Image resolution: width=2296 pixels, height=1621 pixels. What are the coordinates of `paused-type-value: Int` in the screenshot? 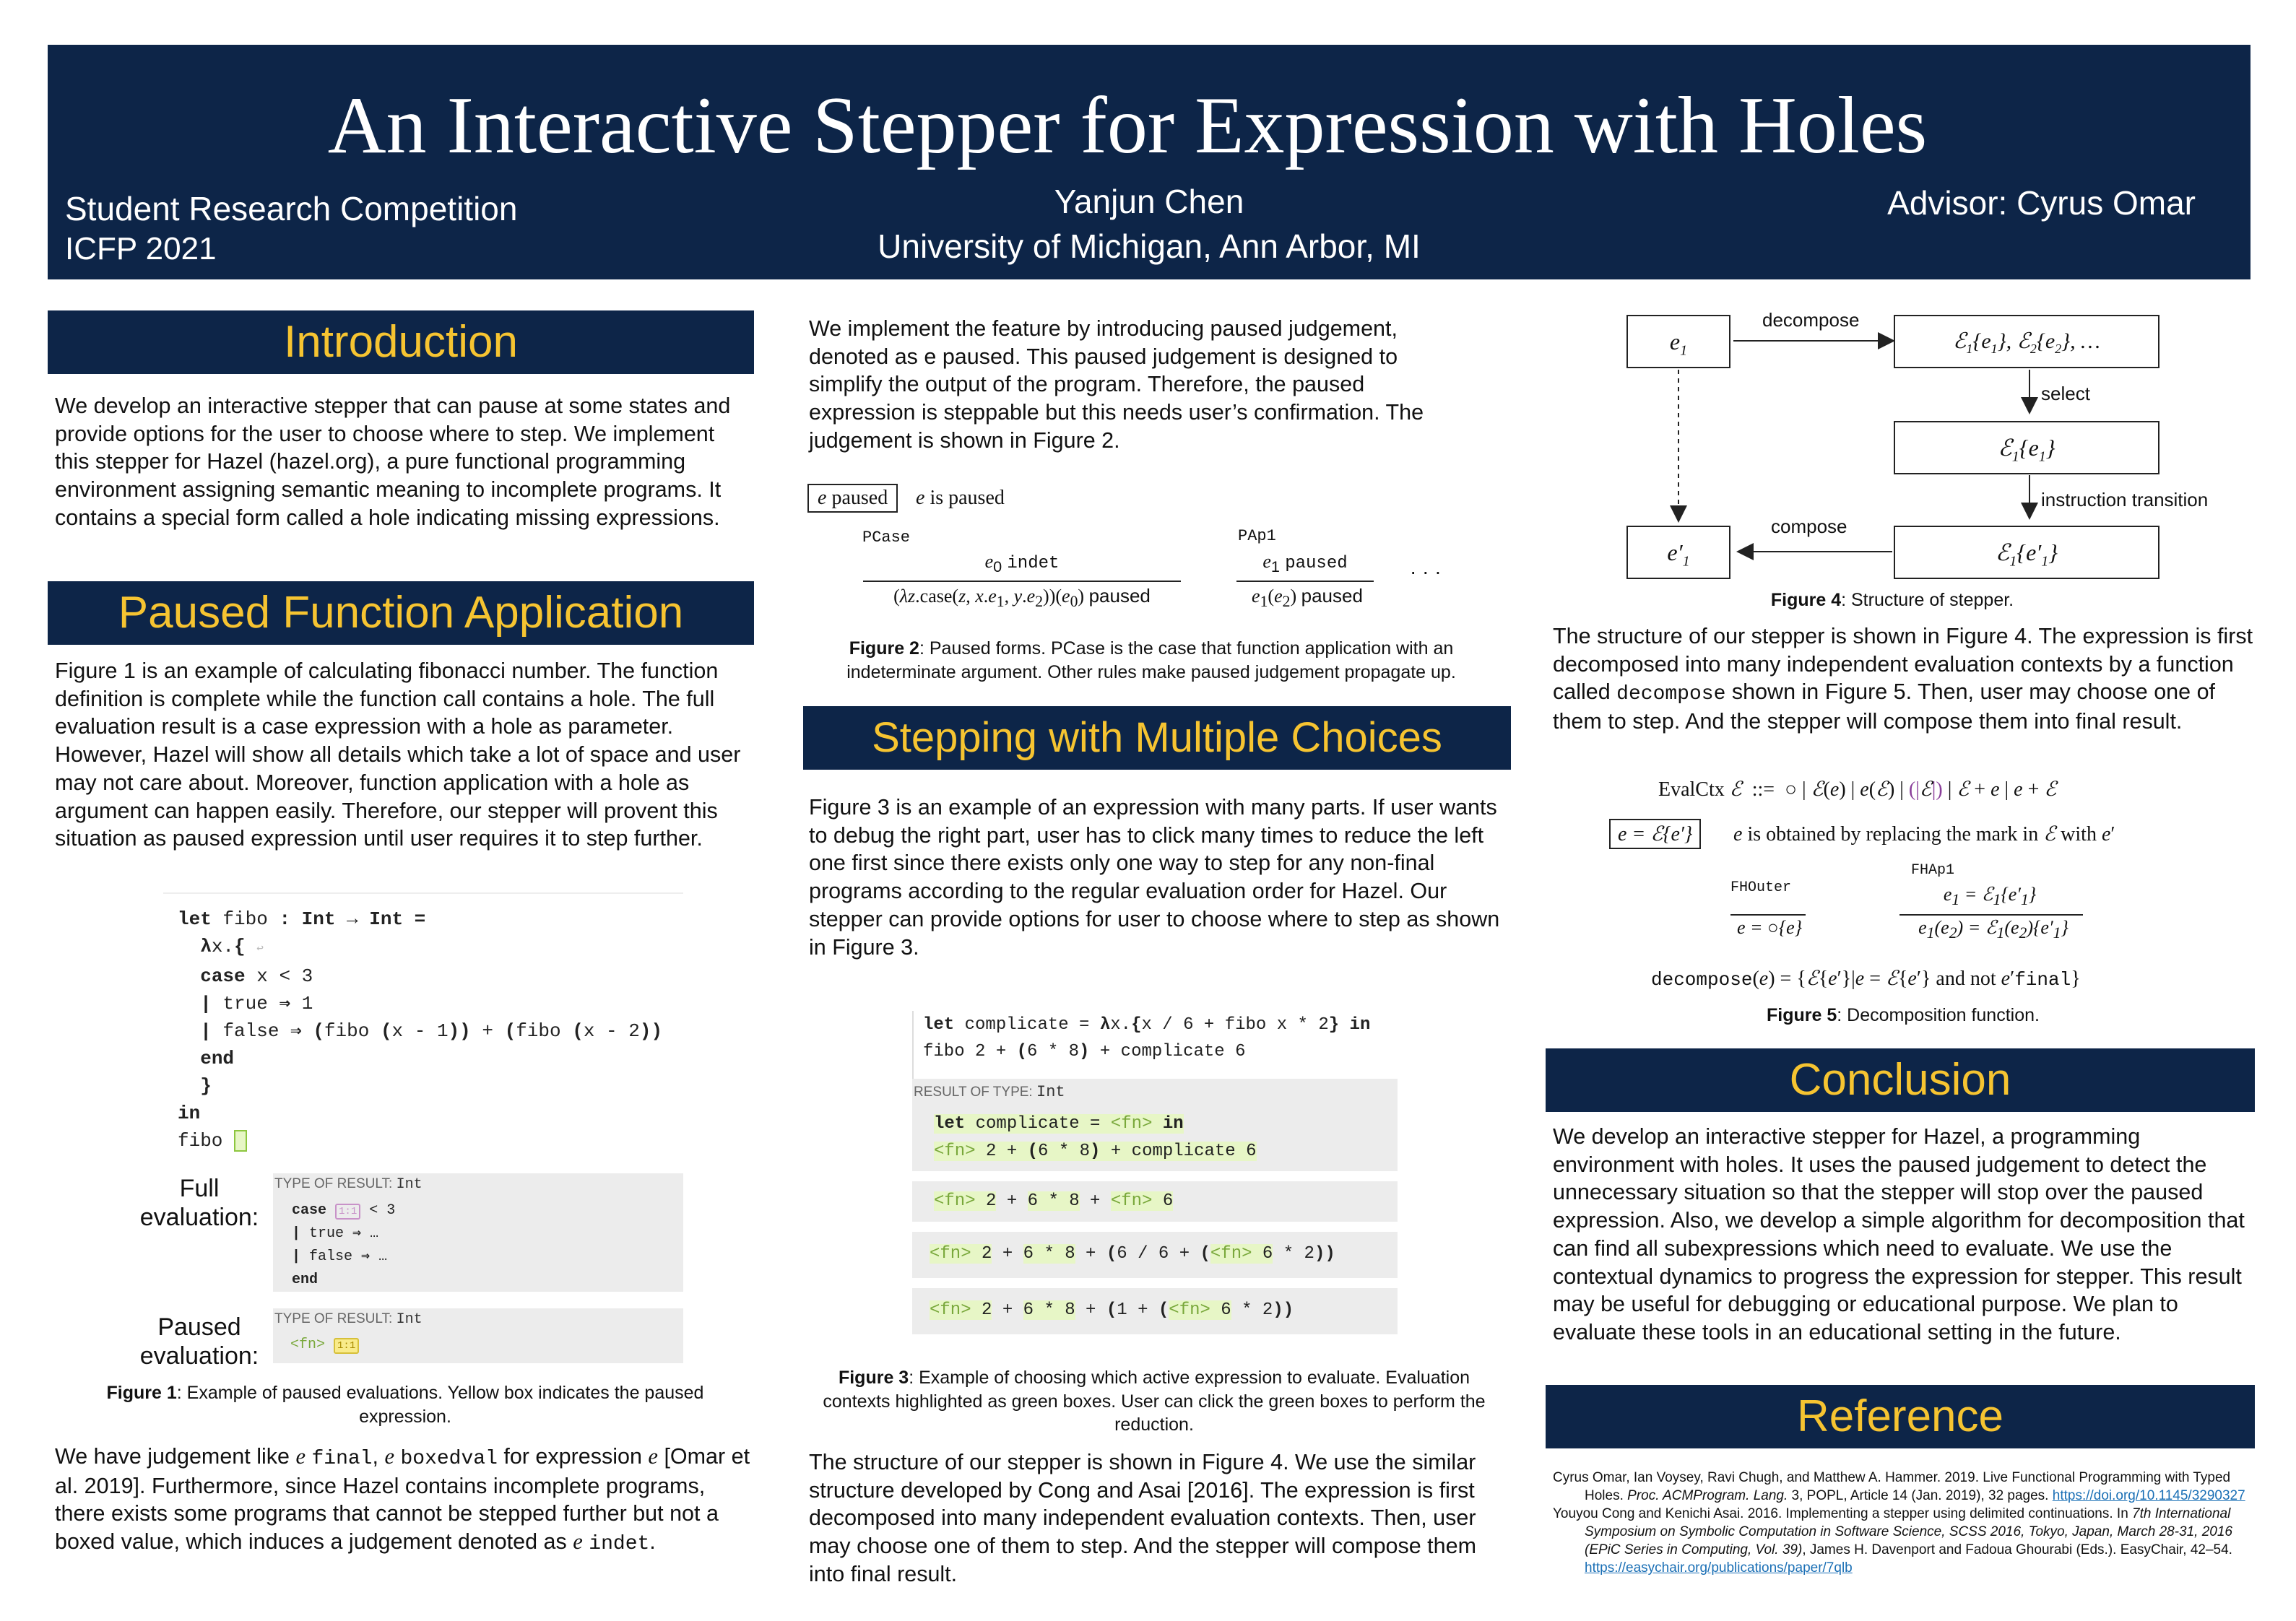 It's located at (409, 1319).